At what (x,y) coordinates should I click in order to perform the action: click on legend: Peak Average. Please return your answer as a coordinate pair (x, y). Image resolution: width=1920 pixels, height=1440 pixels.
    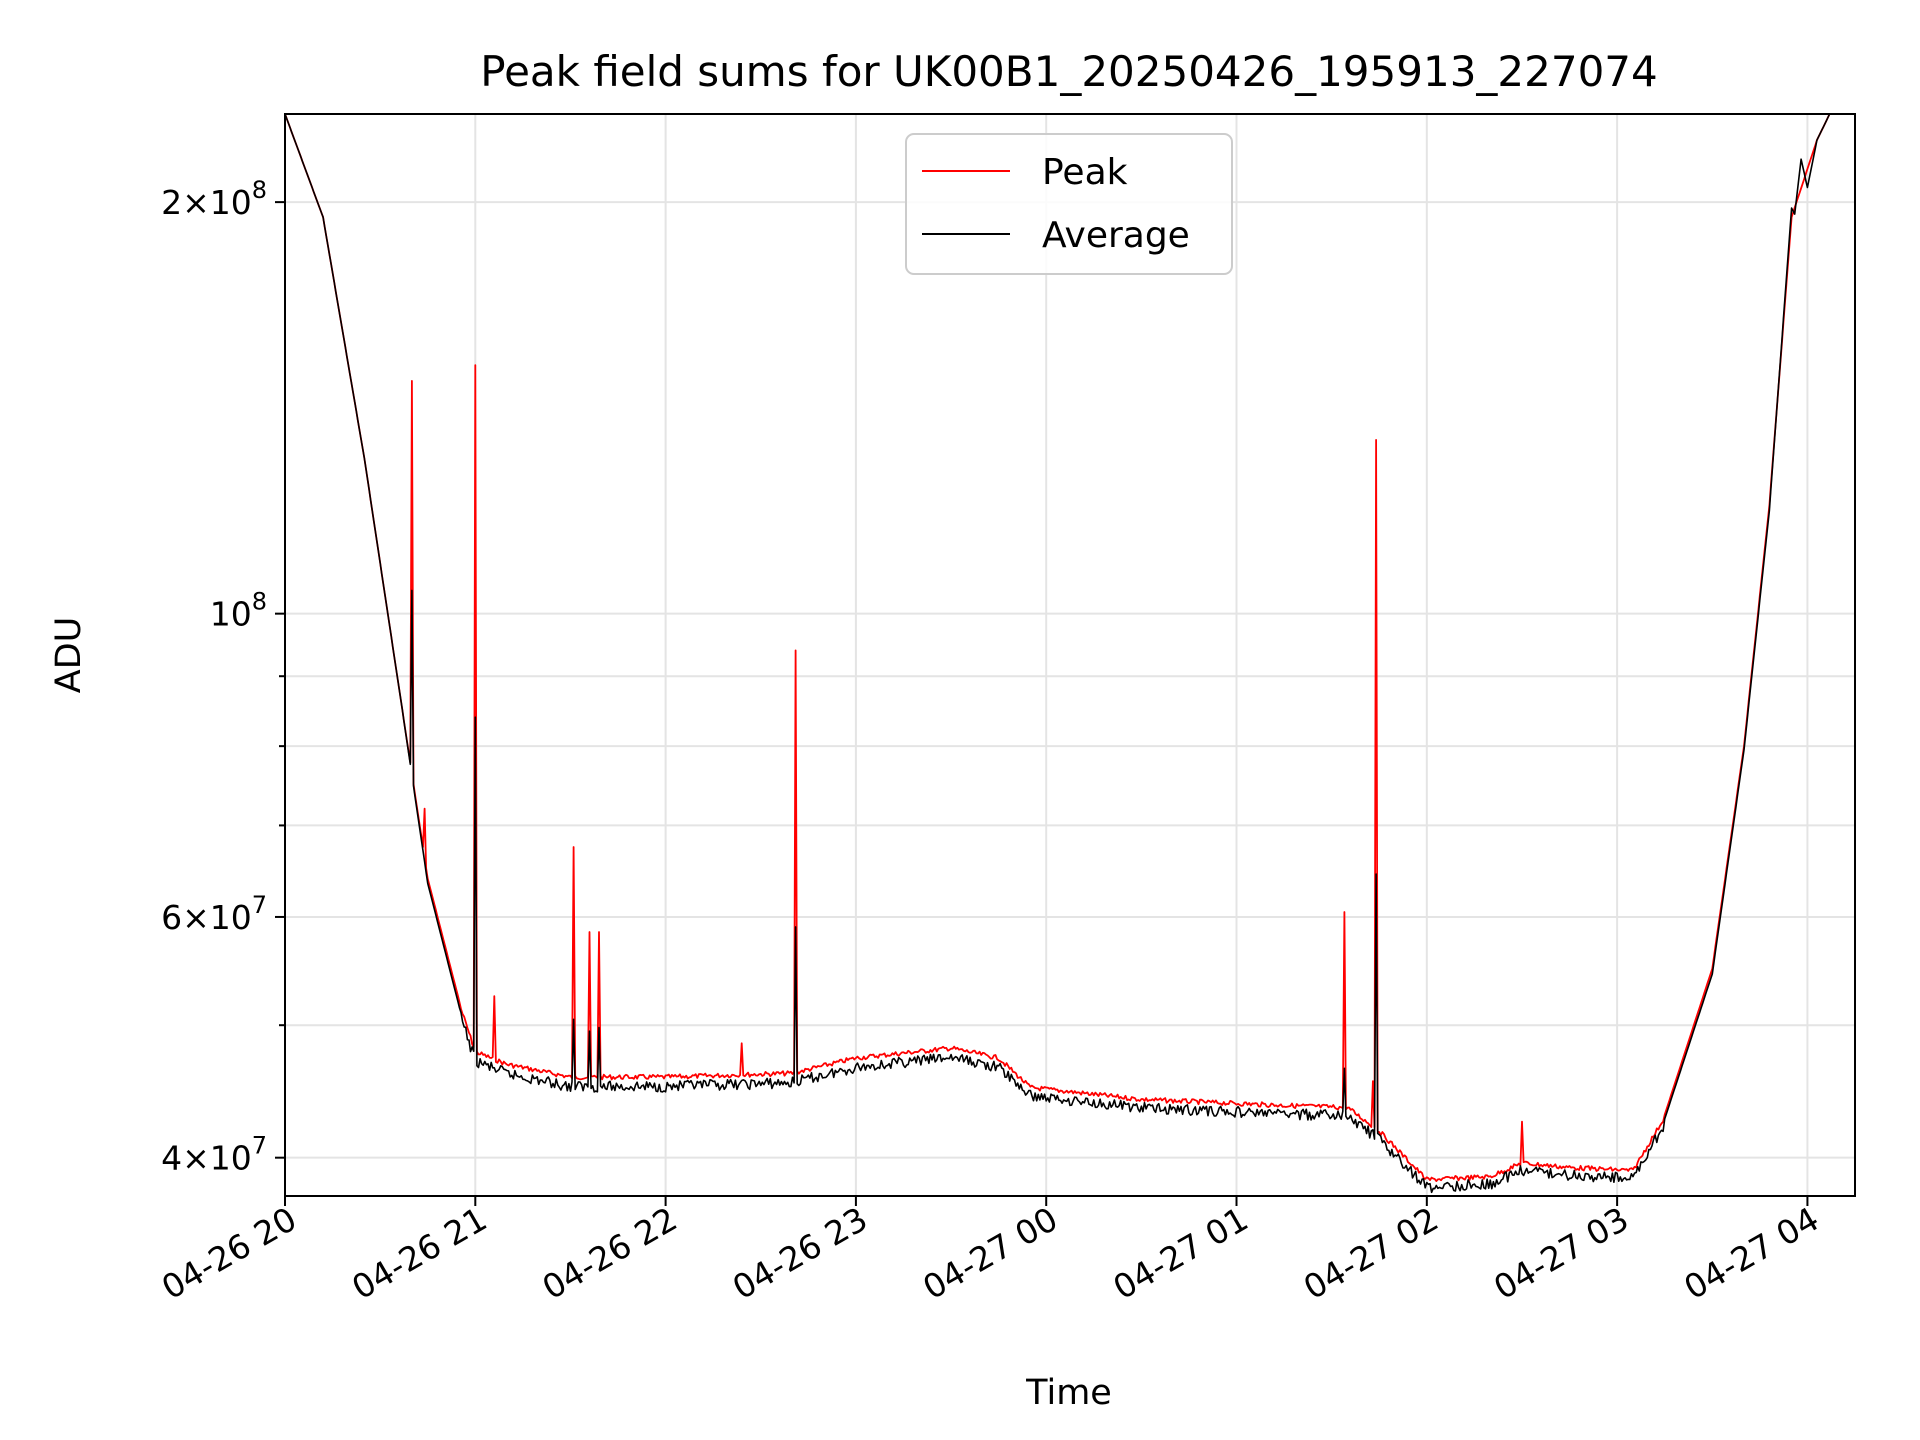
    Looking at the image, I should click on (1069, 204).